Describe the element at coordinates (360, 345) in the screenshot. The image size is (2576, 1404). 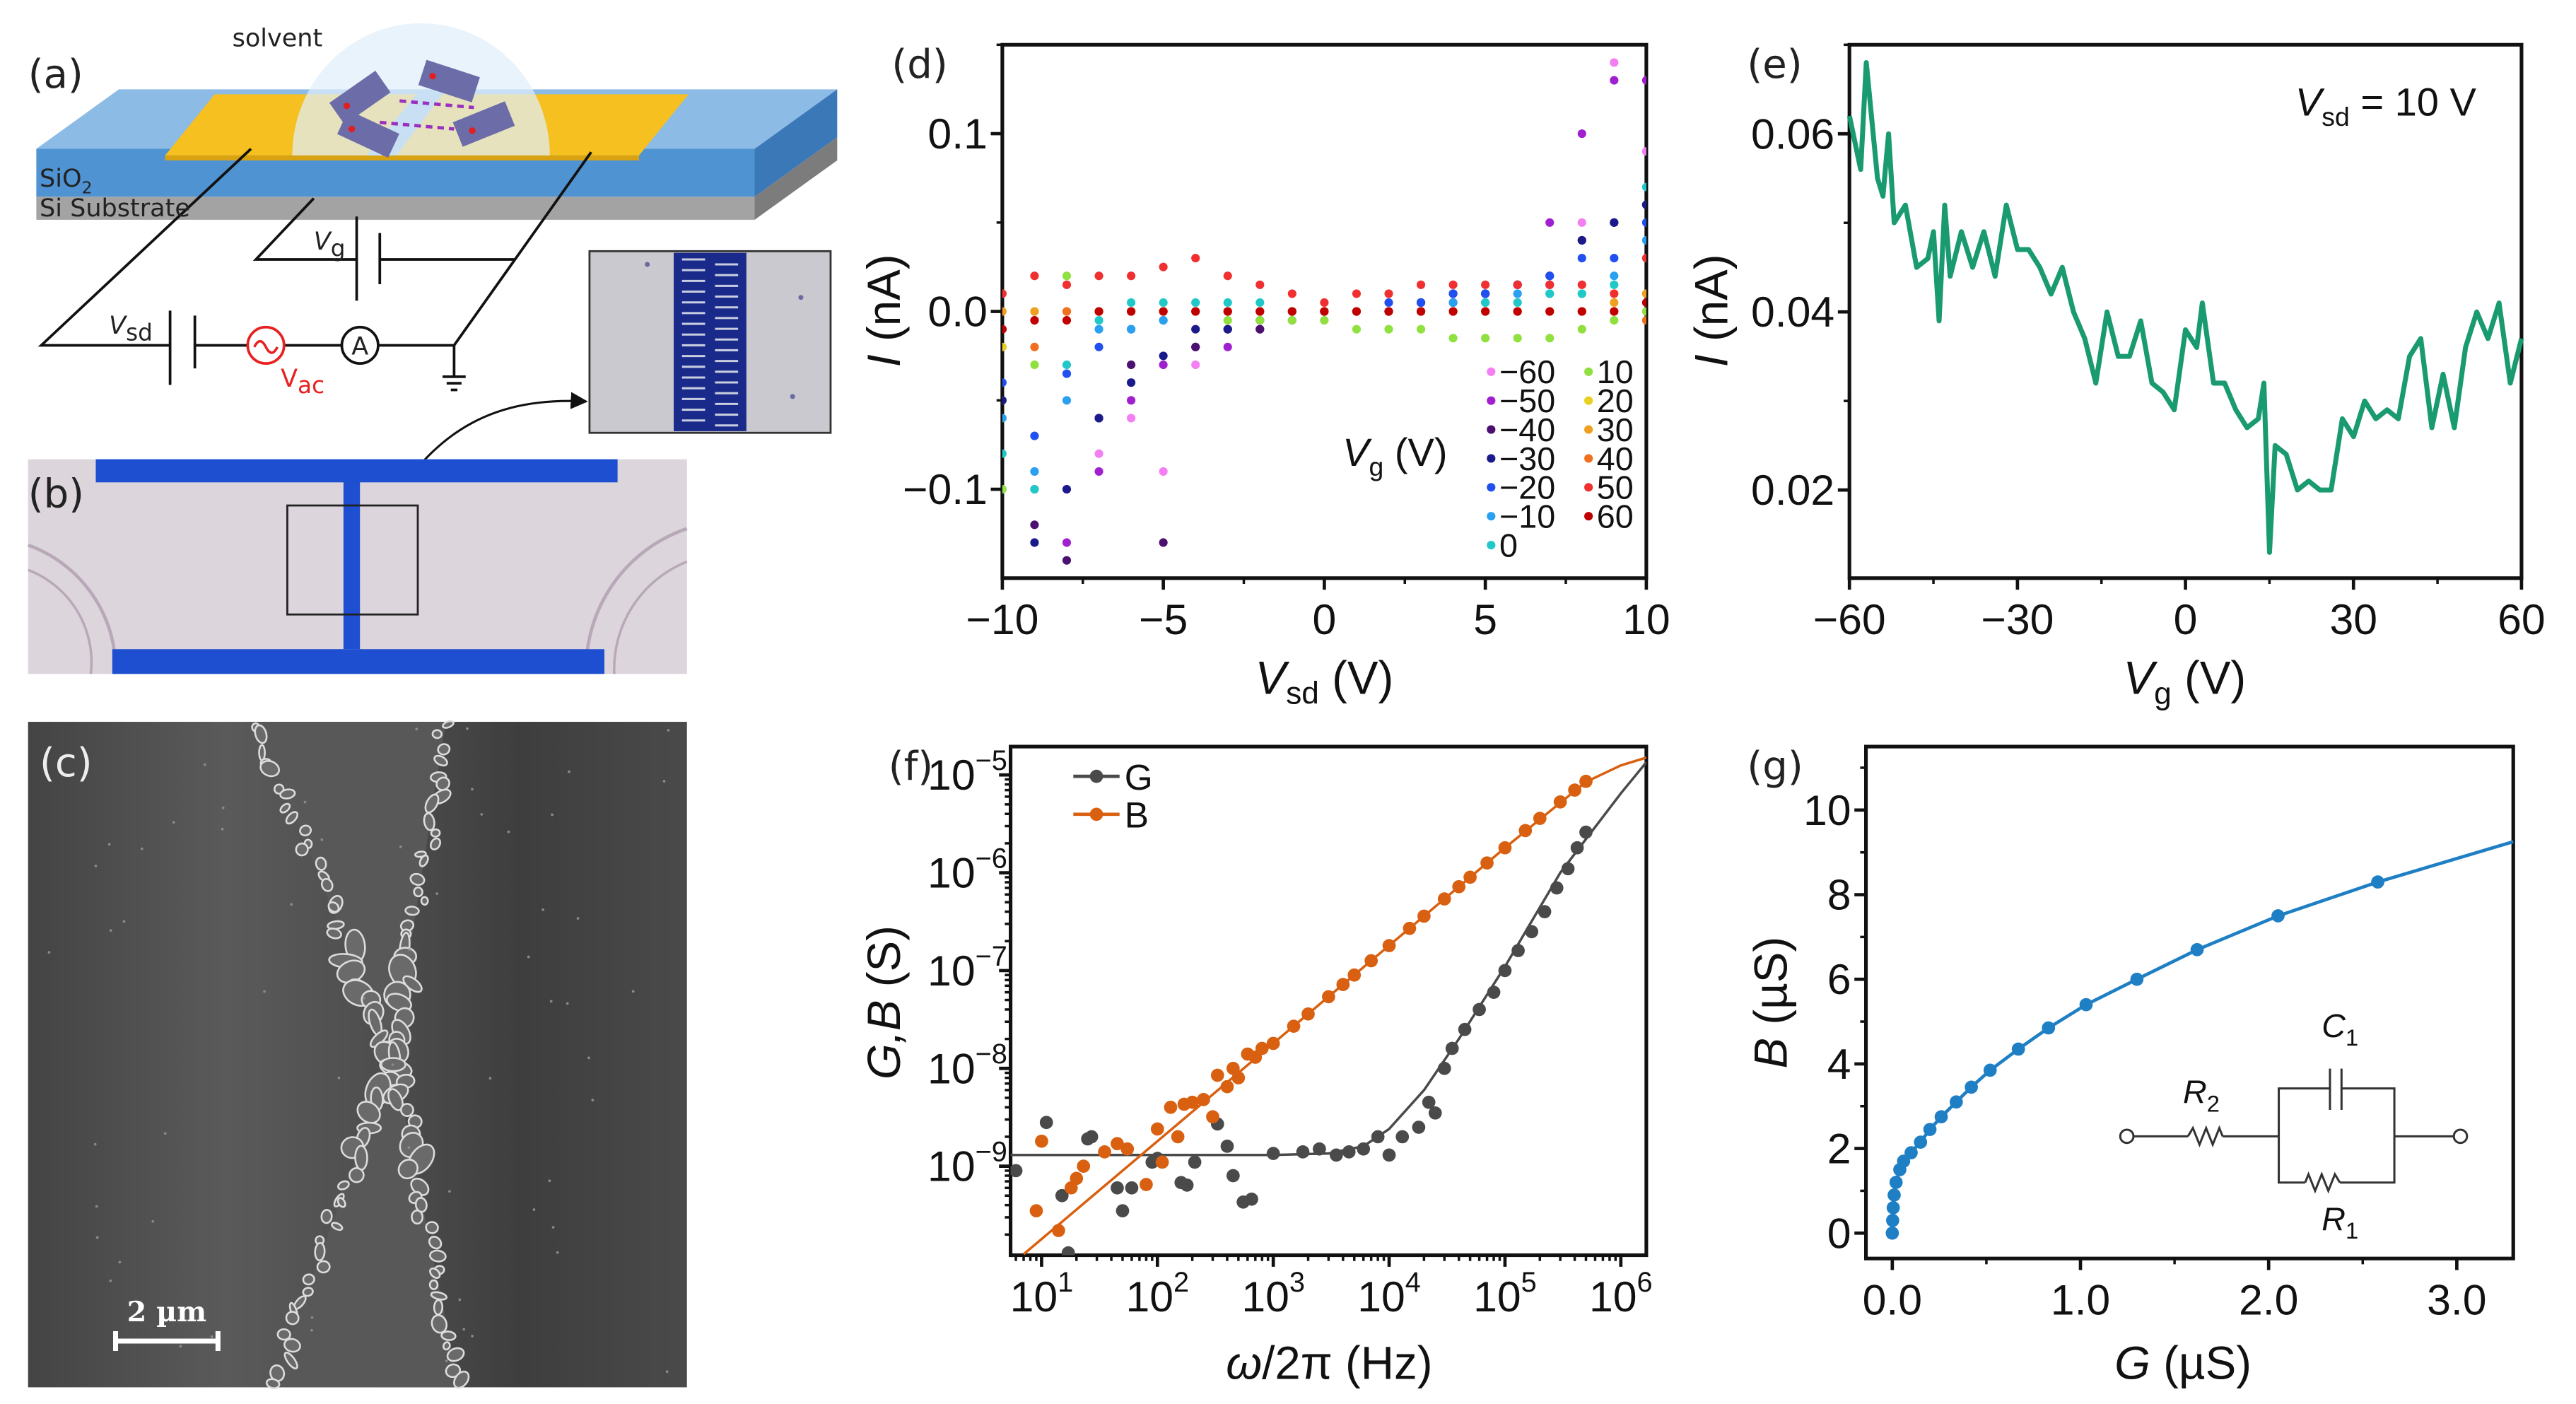
I see `ammeter-icon` at that location.